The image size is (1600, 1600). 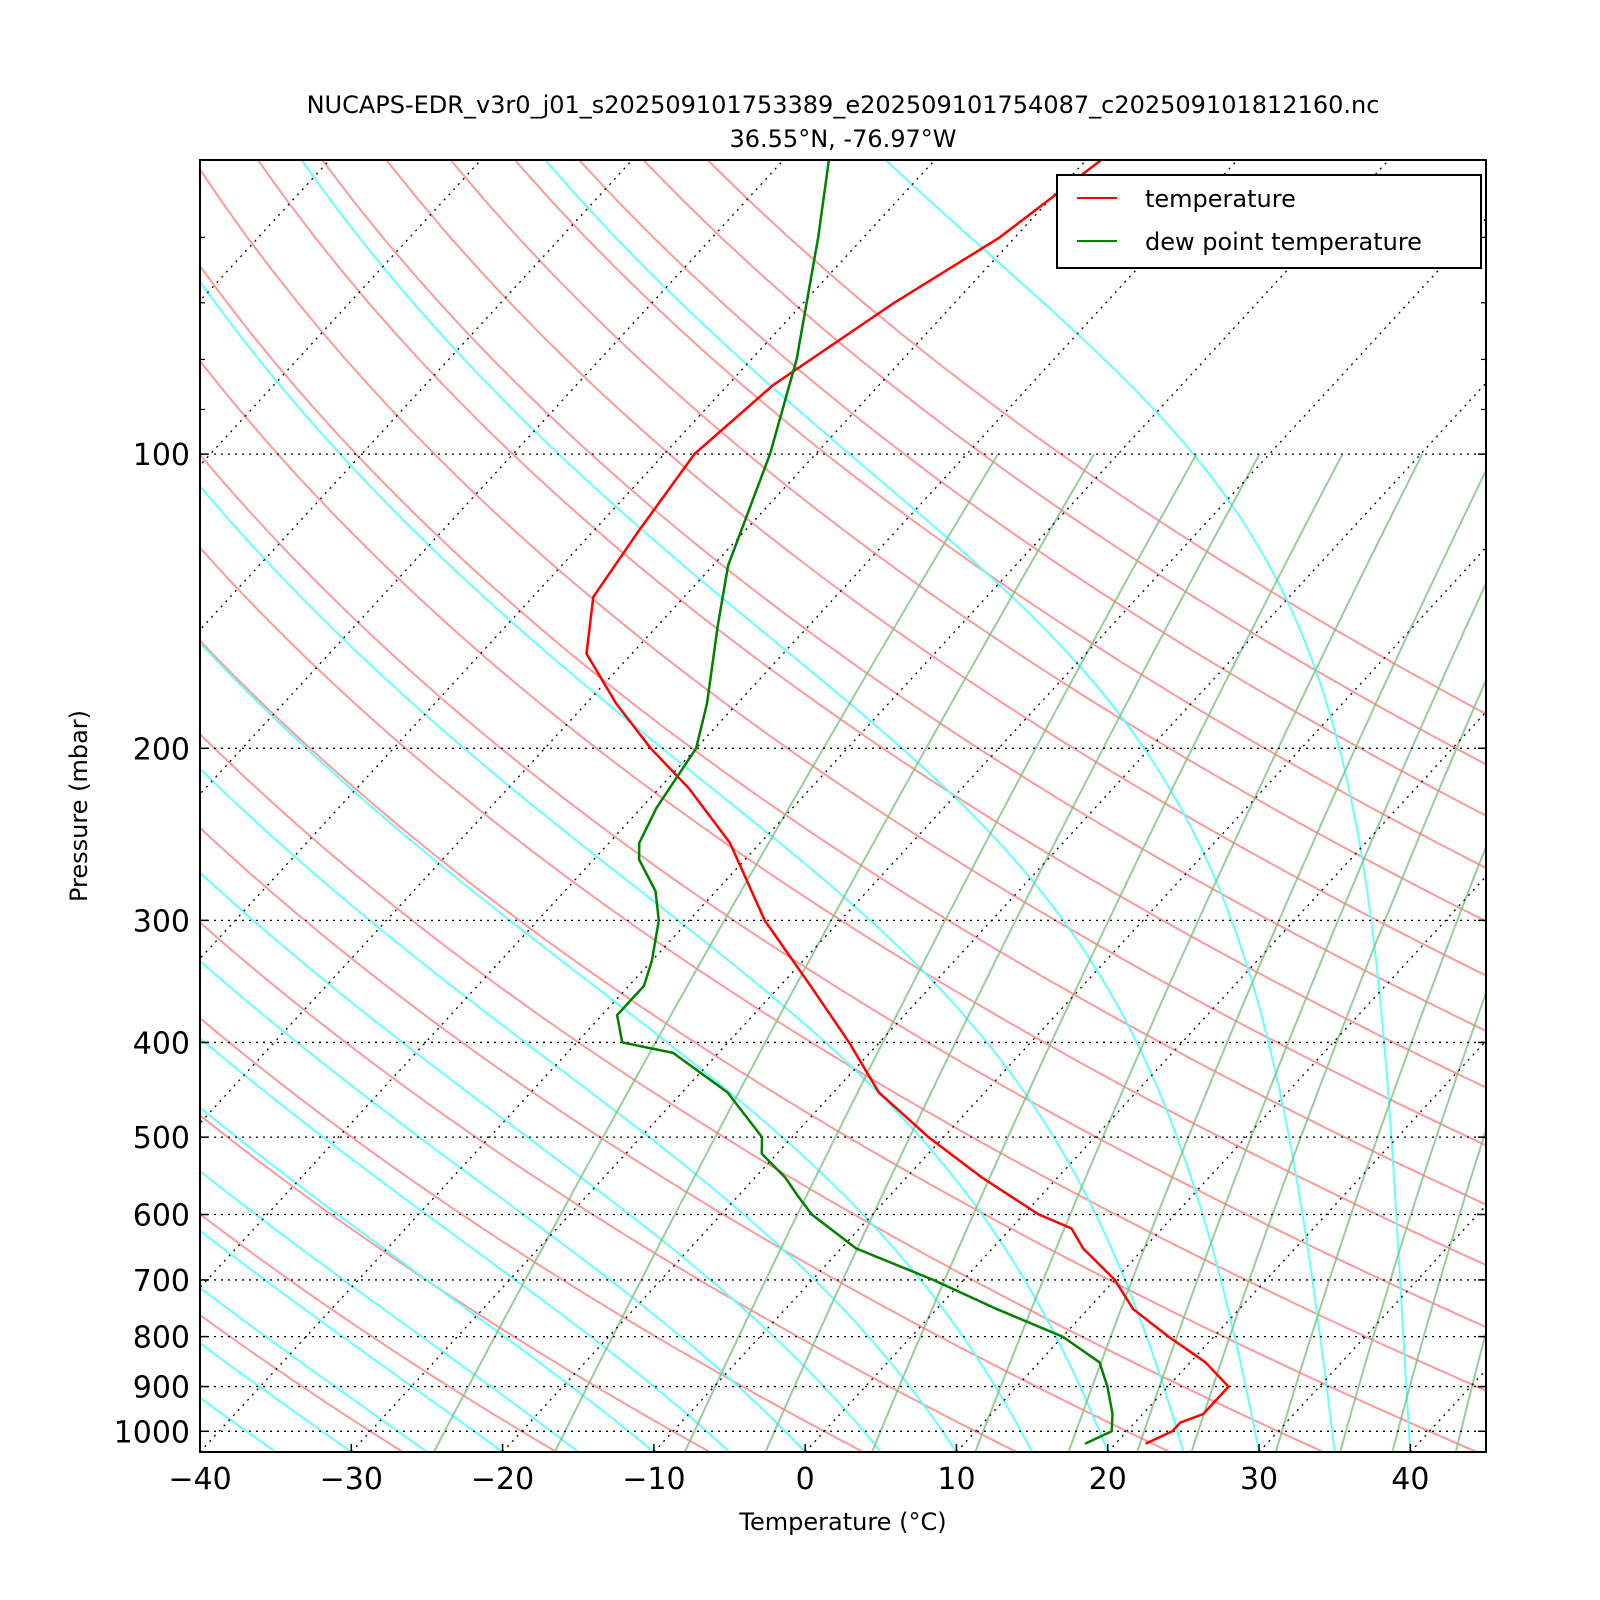 I want to click on y-tick-label: 200, so click(x=161, y=749).